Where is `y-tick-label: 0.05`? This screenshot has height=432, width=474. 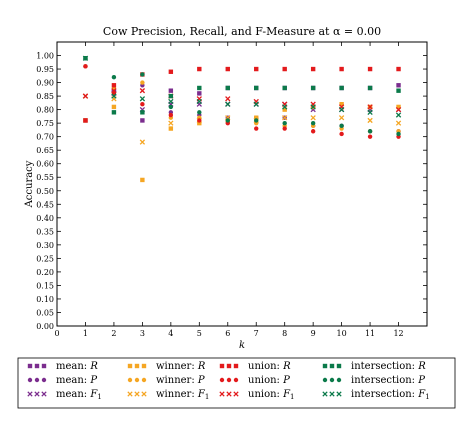 y-tick-label: 0.05 is located at coordinates (45, 312).